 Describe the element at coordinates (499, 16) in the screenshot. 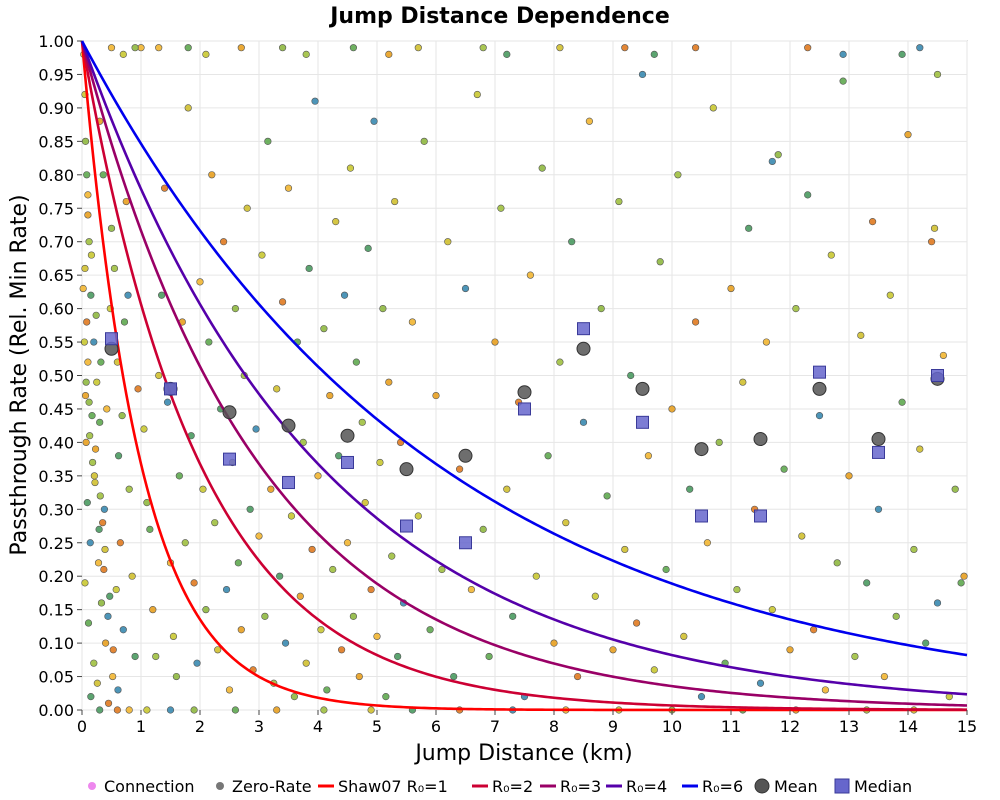

I see `chart-title: Jump Distance Dependence` at that location.